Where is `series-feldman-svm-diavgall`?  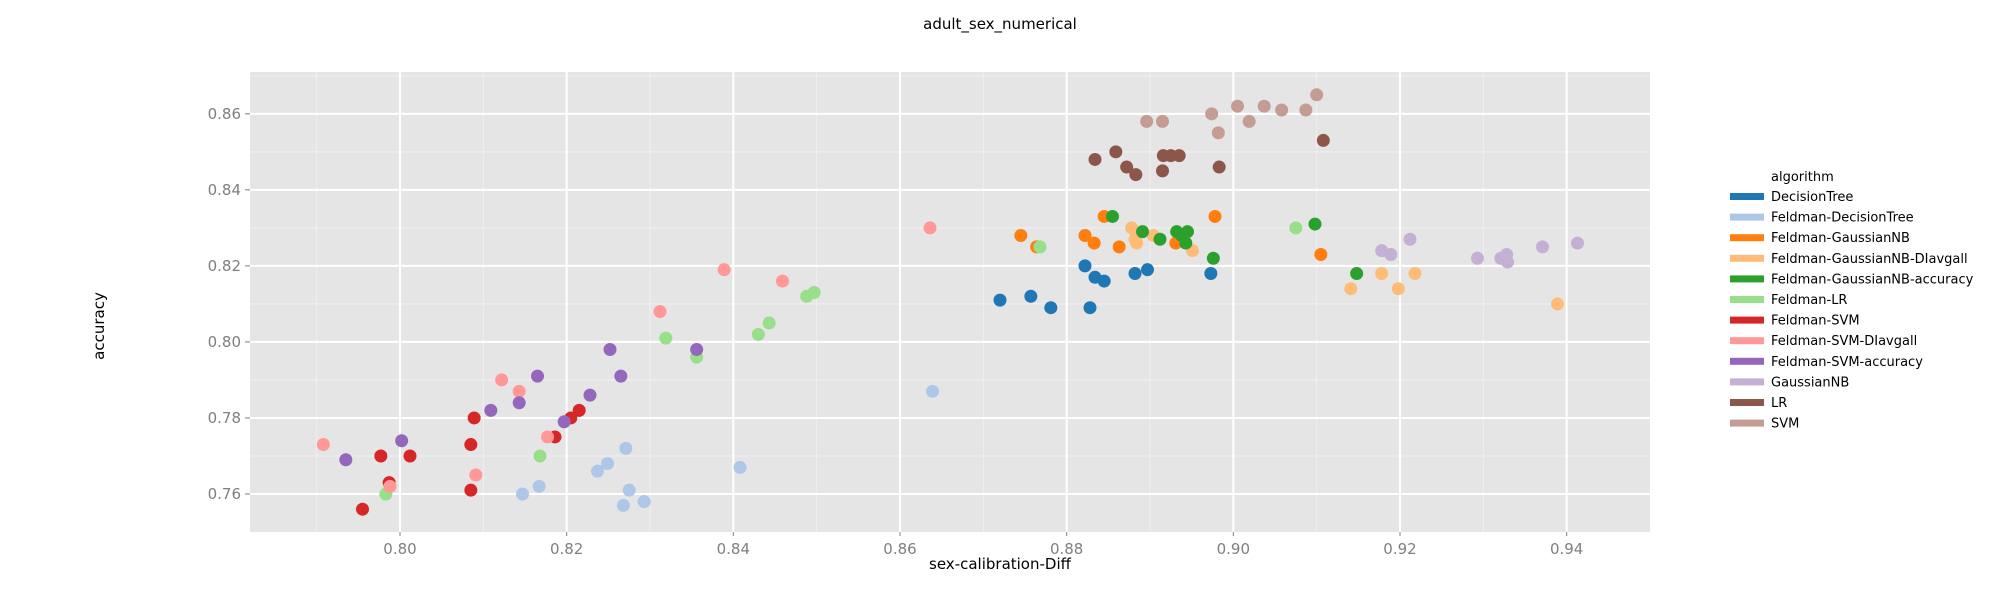 series-feldman-svm-diavgall is located at coordinates (626, 357).